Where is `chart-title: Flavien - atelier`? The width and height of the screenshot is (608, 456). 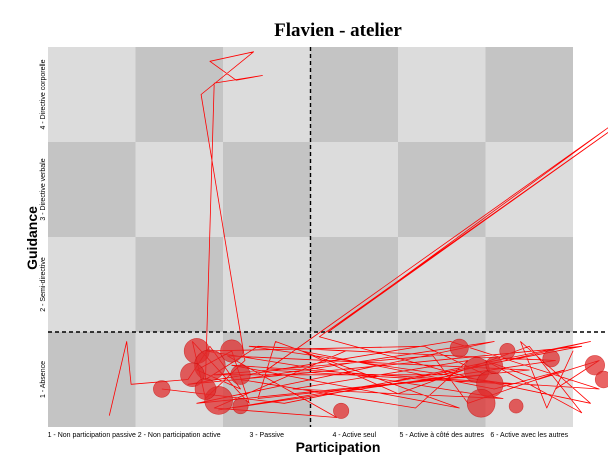 chart-title: Flavien - atelier is located at coordinates (338, 30).